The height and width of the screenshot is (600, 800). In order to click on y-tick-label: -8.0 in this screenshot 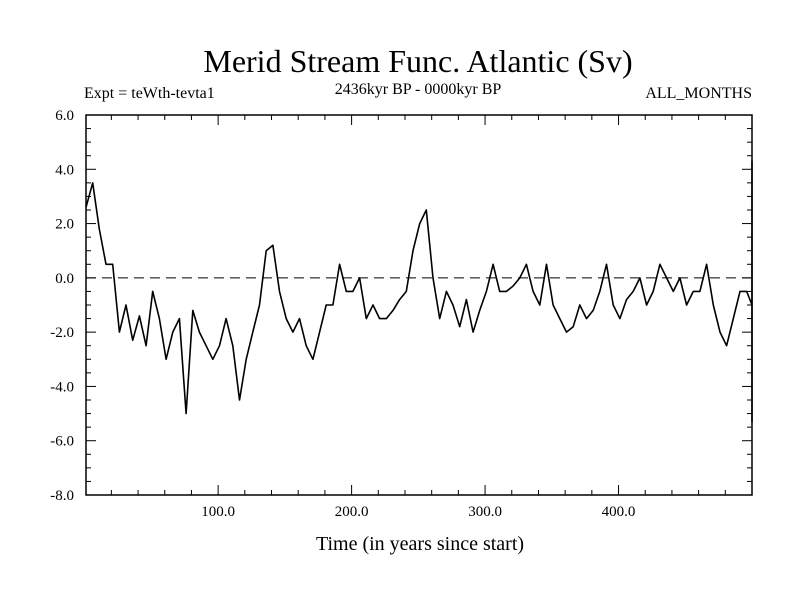, I will do `click(62, 496)`.